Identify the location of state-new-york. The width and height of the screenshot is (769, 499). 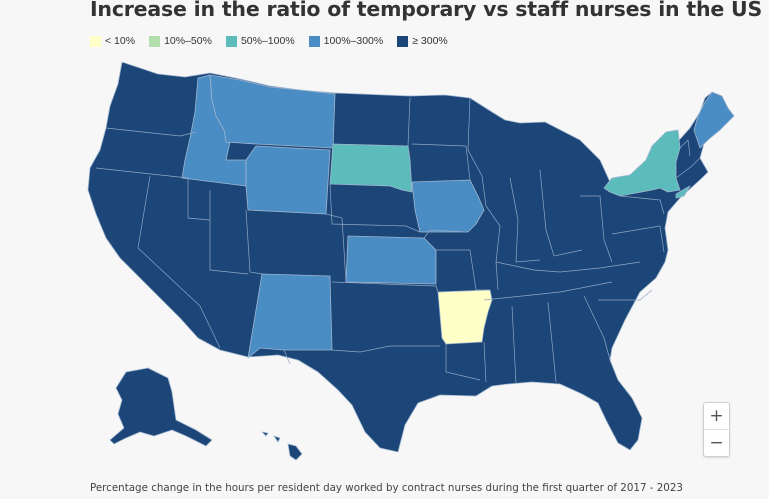
(647, 164).